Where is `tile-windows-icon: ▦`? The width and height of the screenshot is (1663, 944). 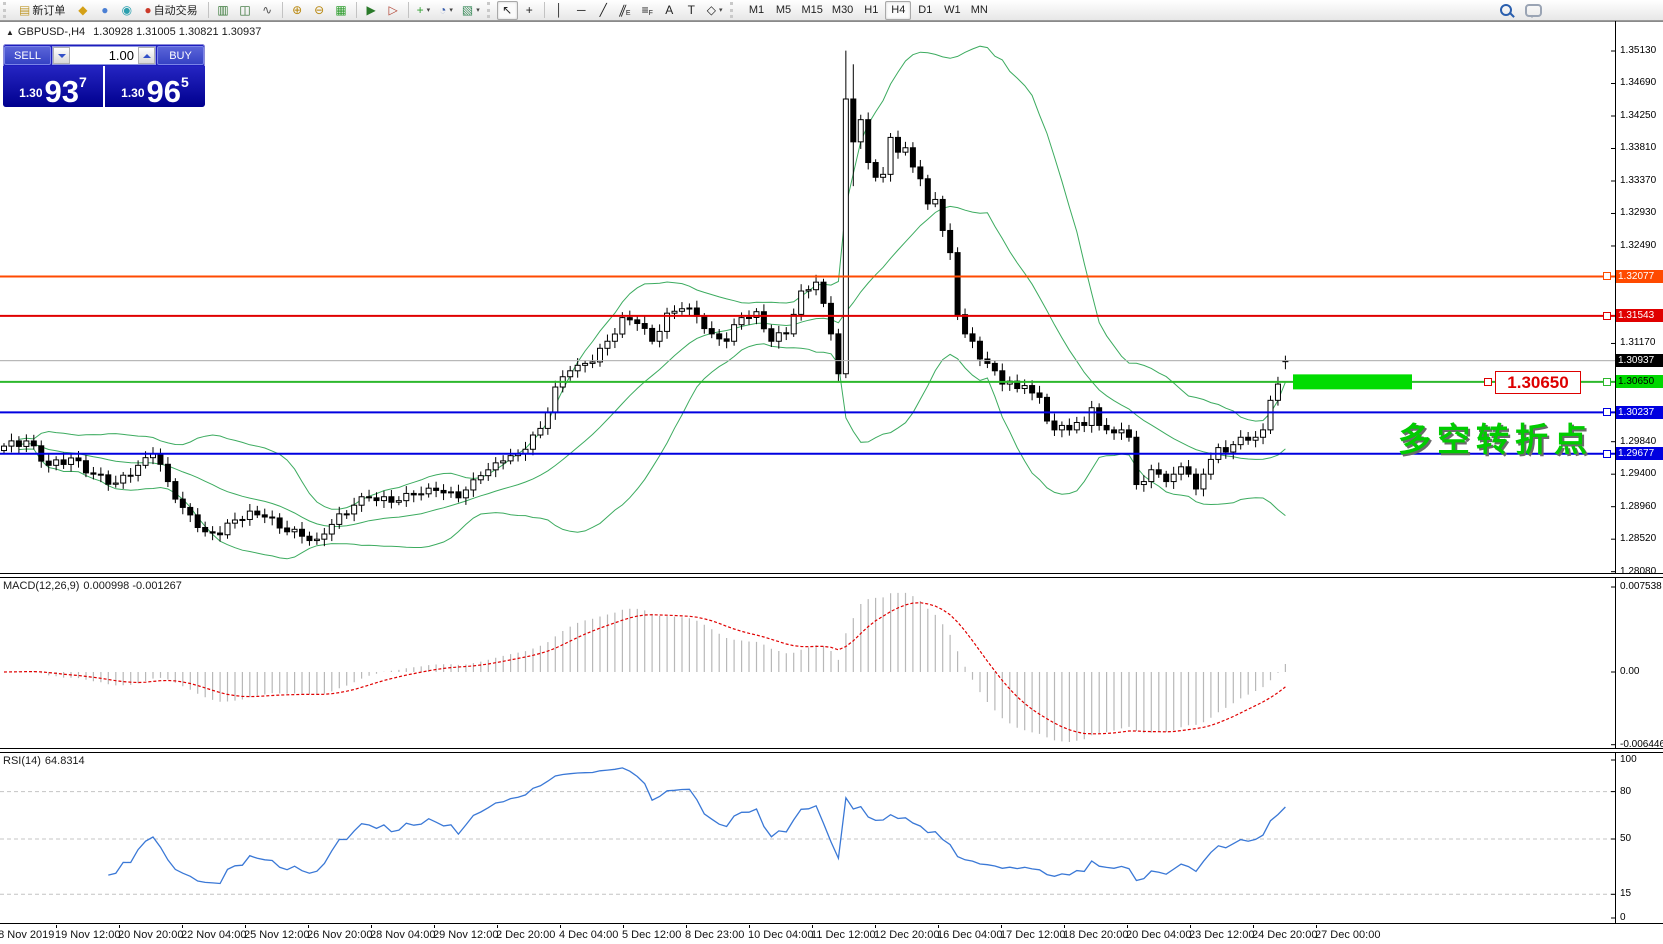
tile-windows-icon: ▦ is located at coordinates (341, 10).